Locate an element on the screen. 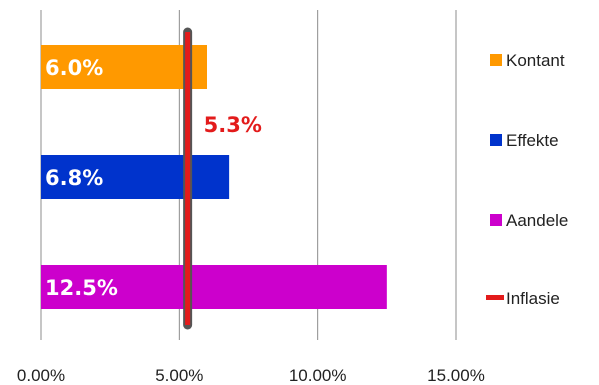 This screenshot has width=599, height=385. bar-label-effekte: 6.8% is located at coordinates (74, 178).